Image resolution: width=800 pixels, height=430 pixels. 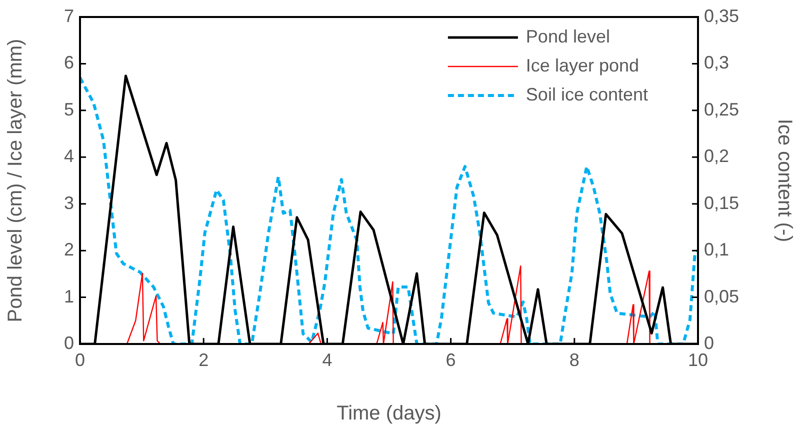 I want to click on y-tick-label: 3, so click(x=69, y=202).